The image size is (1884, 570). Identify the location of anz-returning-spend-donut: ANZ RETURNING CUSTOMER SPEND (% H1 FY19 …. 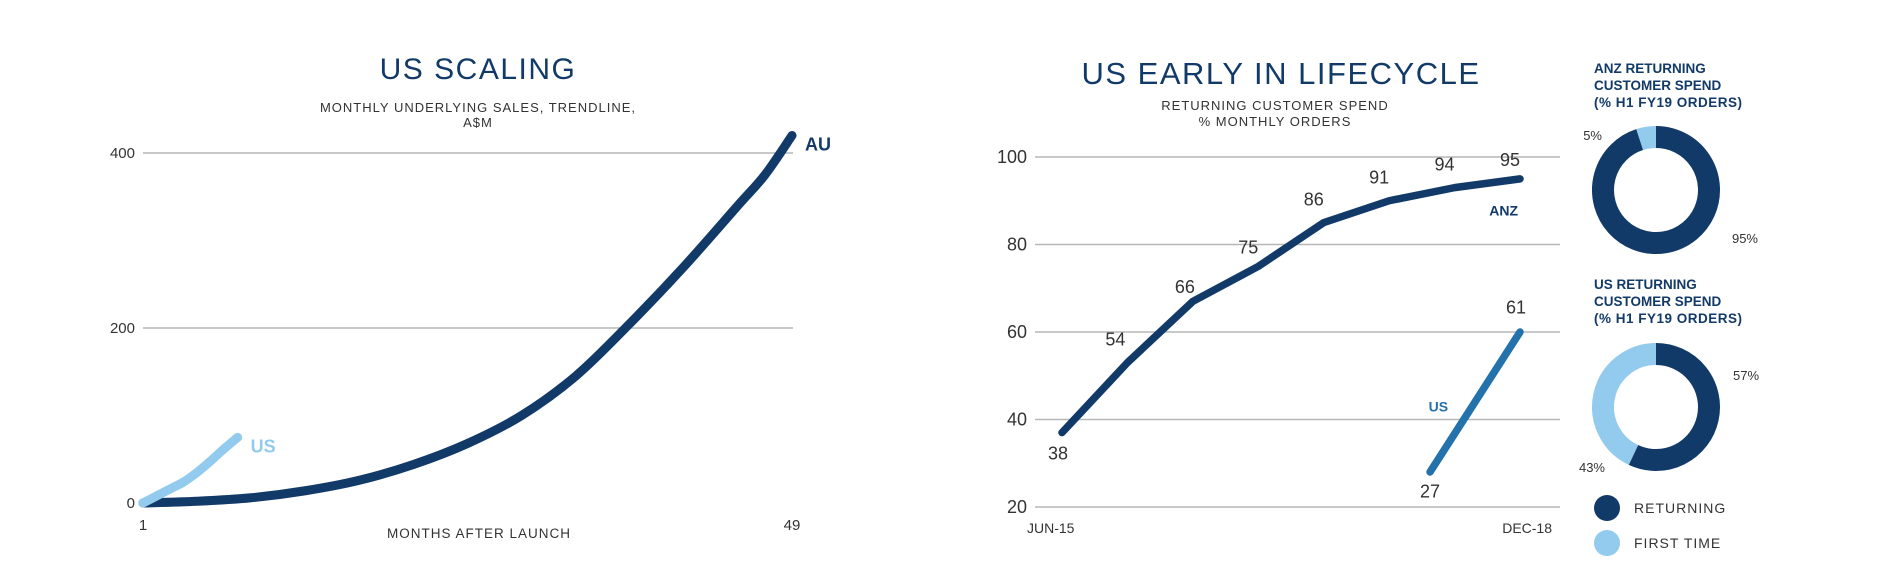
(1670, 157).